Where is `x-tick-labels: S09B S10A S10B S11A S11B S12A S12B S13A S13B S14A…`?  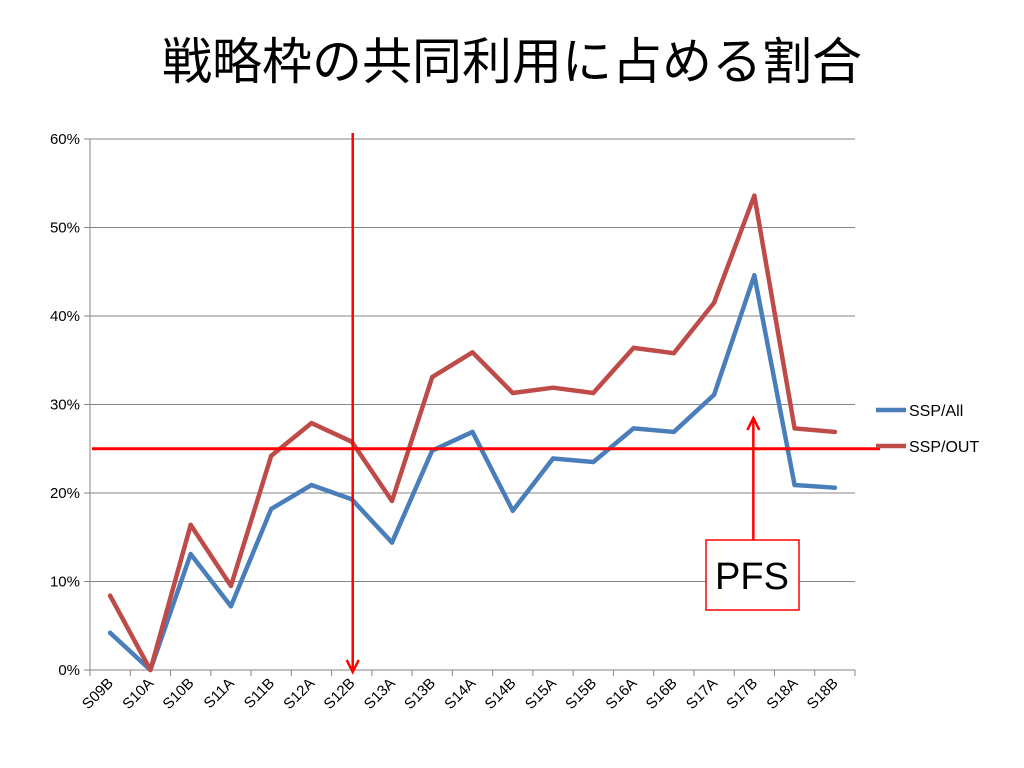 x-tick-labels: S09B S10A S10B S11A S11B S12A S12B S13A S13B S14A… is located at coordinates (460, 694).